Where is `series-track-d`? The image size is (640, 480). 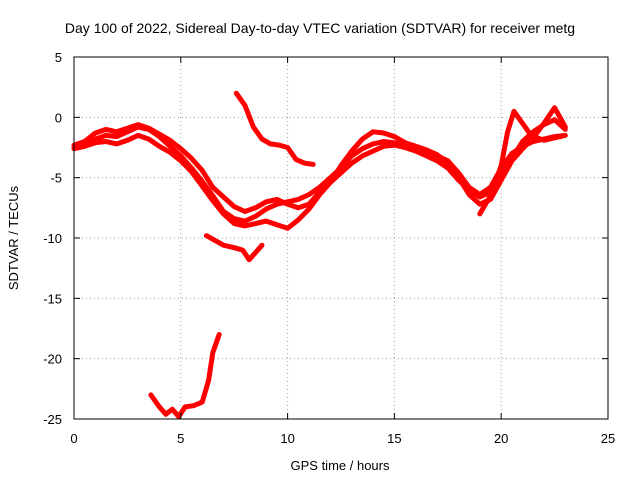 series-track-d is located at coordinates (185, 376).